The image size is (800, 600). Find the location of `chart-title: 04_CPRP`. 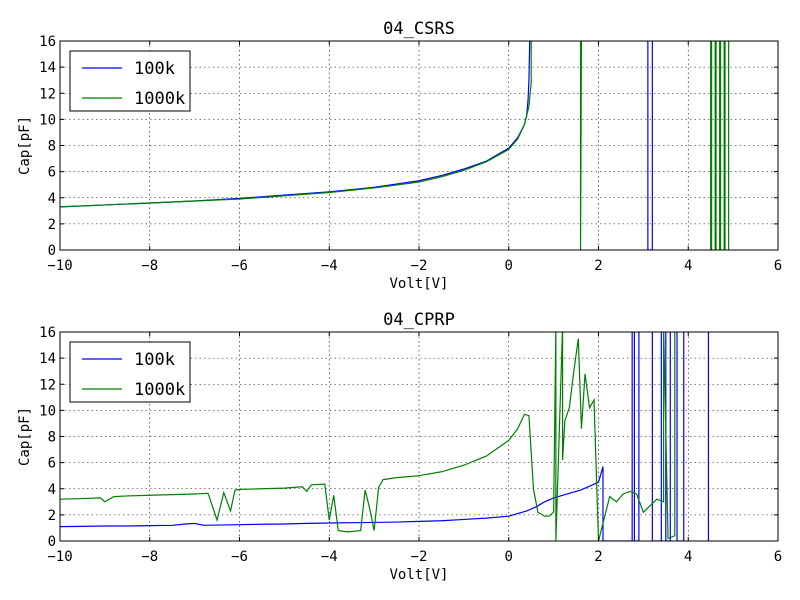

chart-title: 04_CPRP is located at coordinates (419, 320).